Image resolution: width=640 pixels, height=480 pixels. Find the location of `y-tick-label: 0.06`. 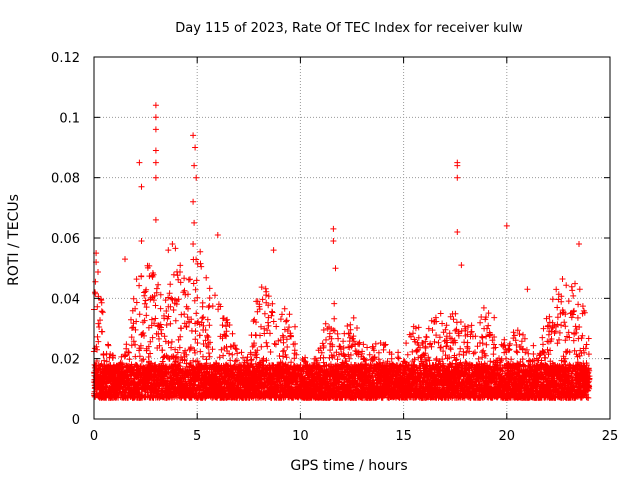

y-tick-label: 0.06 is located at coordinates (65, 239).